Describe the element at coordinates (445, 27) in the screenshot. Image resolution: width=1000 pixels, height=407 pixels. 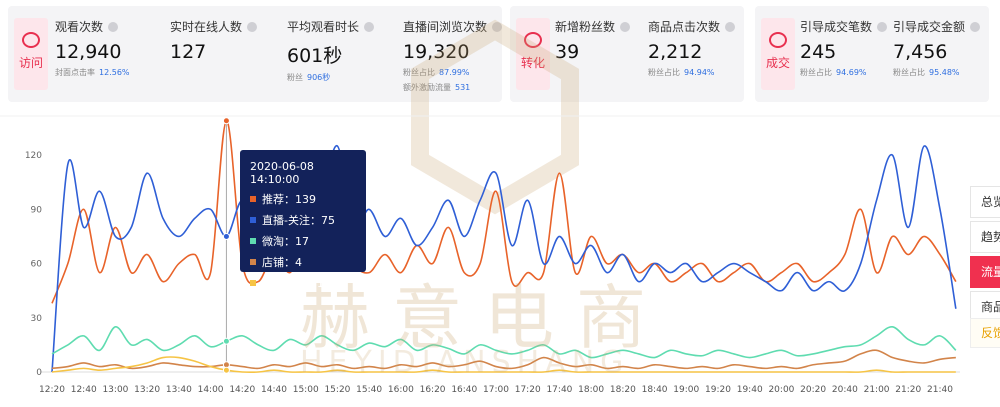
I see `metric-label-text: 直播间浏览次数` at that location.